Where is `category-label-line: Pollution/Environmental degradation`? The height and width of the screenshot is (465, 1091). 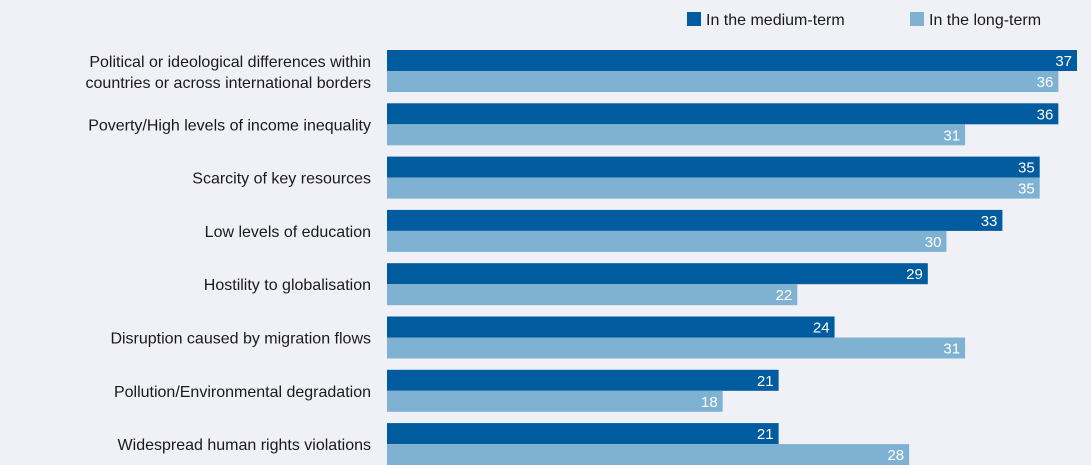 category-label-line: Pollution/Environmental degradation is located at coordinates (242, 392).